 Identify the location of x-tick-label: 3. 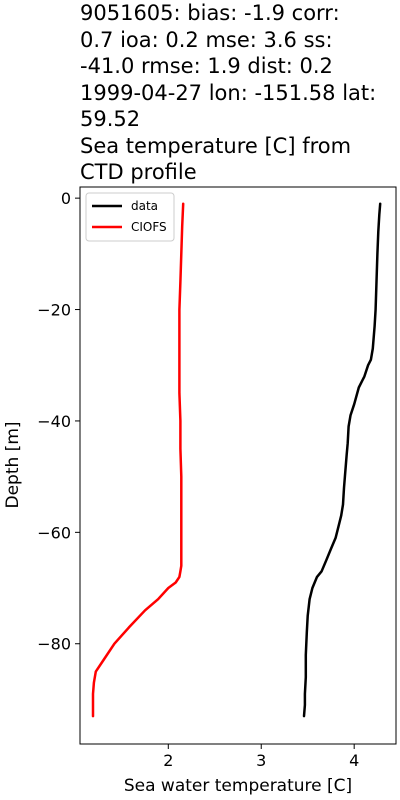
(261, 760).